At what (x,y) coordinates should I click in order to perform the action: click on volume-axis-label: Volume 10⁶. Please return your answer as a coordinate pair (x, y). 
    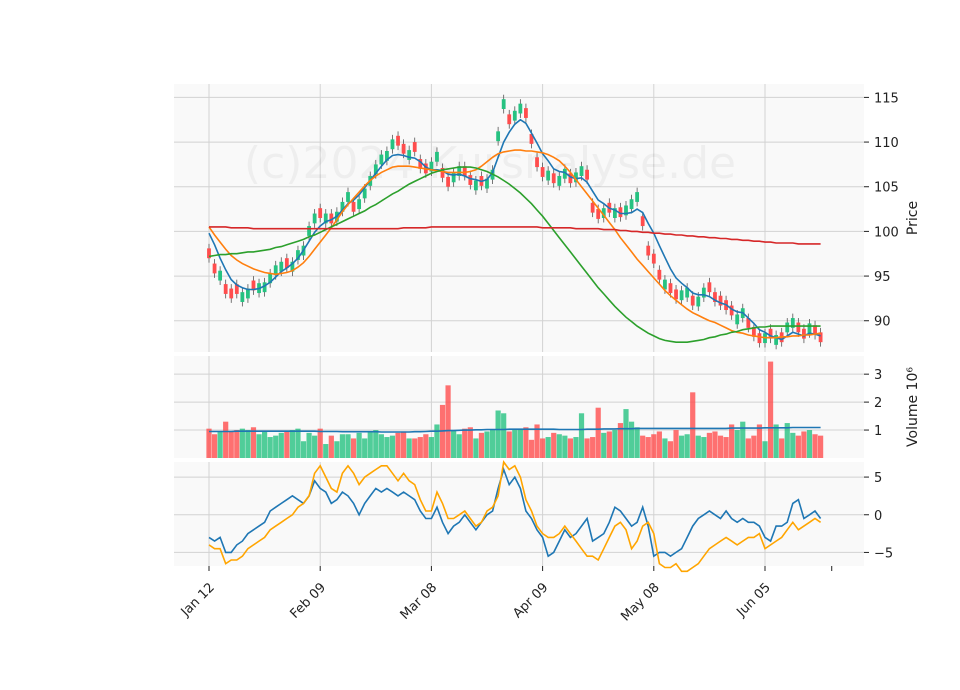
    Looking at the image, I should click on (913, 407).